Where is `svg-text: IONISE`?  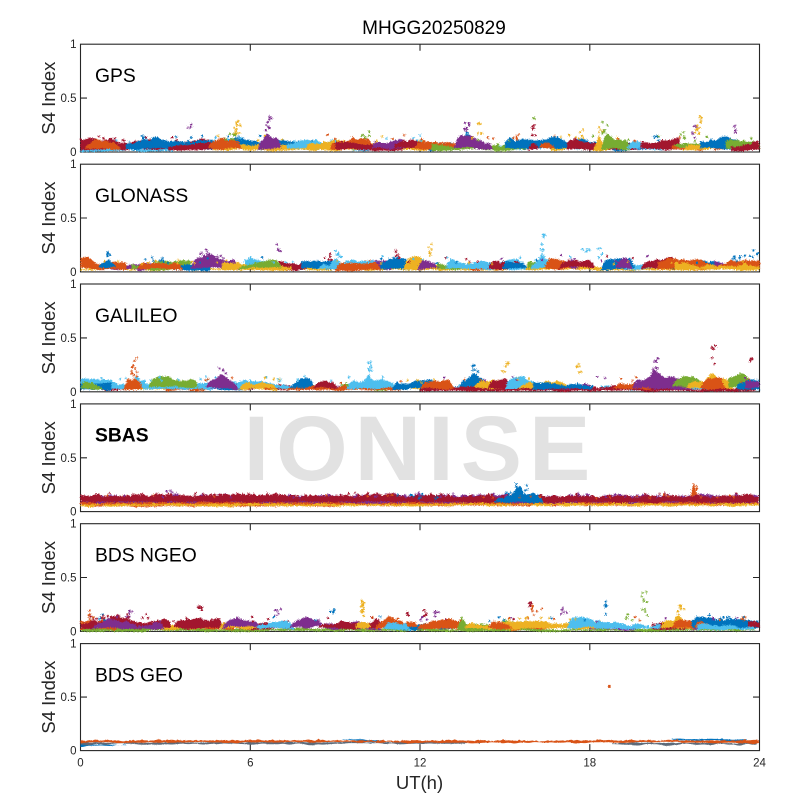
svg-text: IONISE is located at coordinates (421, 449).